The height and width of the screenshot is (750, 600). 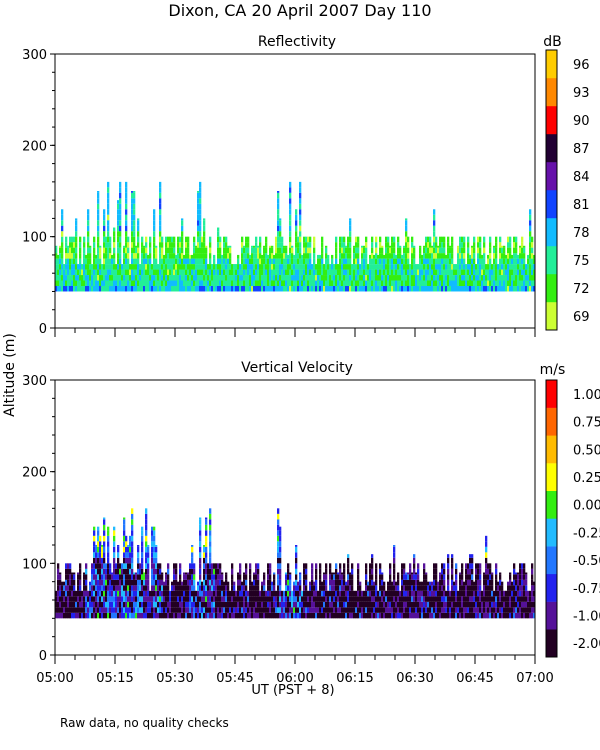 I want to click on x-tick-label: 05:45, so click(x=234, y=678).